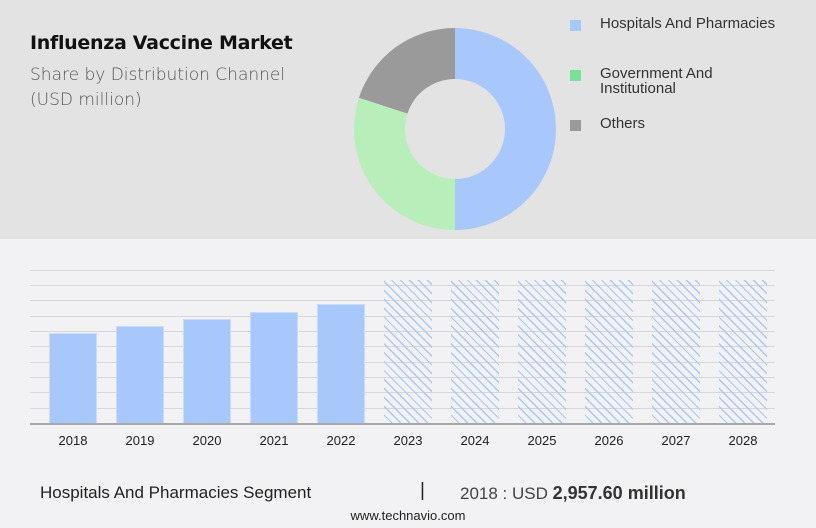  I want to click on source-url: www.technavio.com, so click(408, 515).